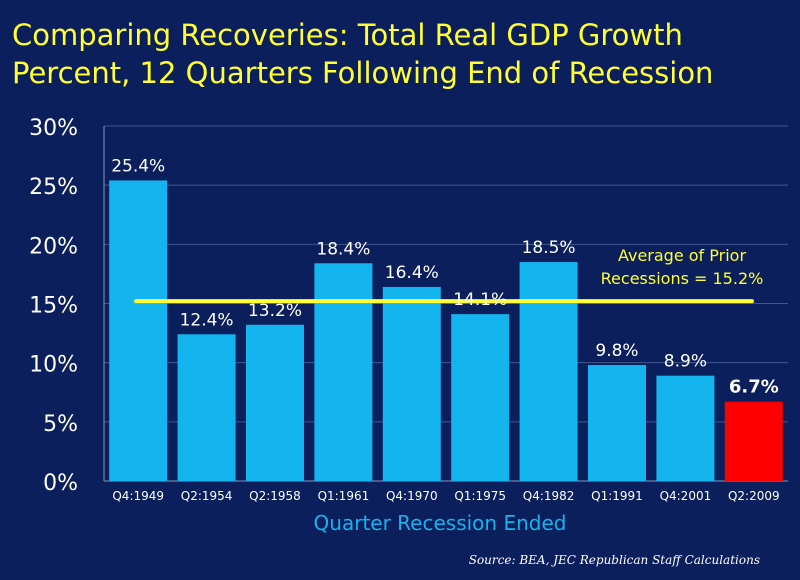 The image size is (800, 580). I want to click on x-tick-label: Q2:2009, so click(754, 496).